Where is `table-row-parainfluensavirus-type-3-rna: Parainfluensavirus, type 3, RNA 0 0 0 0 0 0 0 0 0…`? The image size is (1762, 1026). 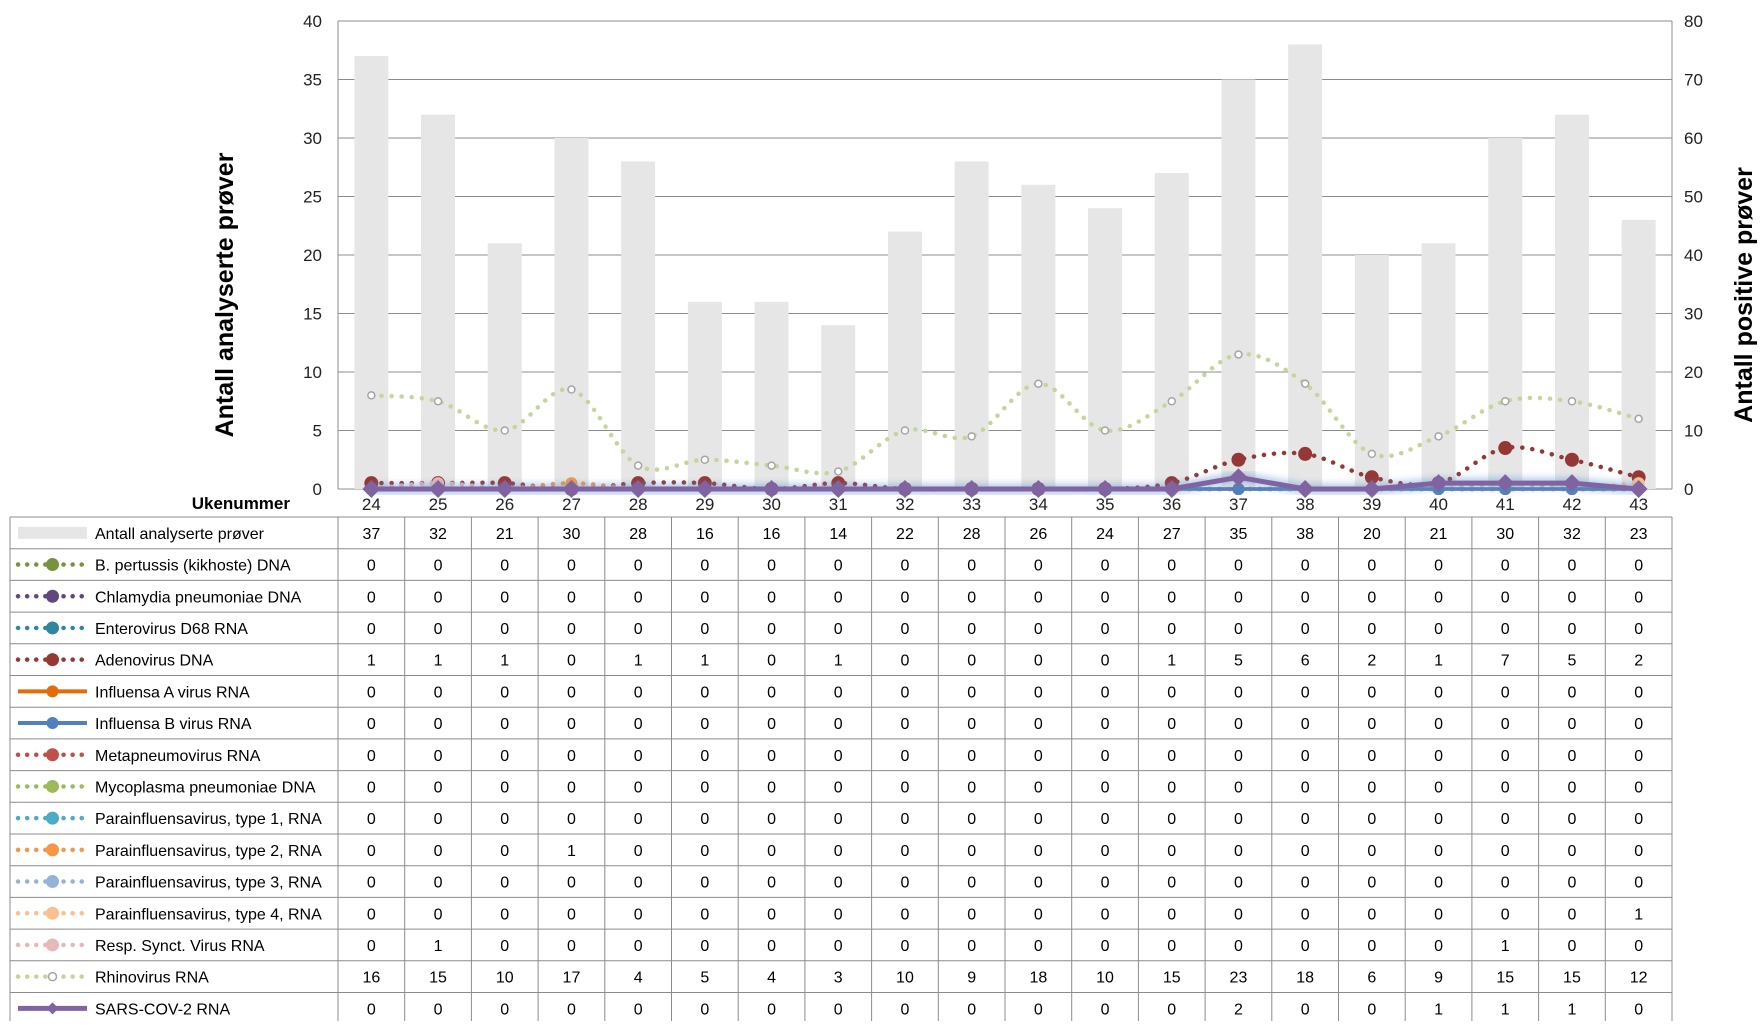
table-row-parainfluensavirus-type-3-rna: Parainfluensavirus, type 3, RNA 0 0 0 0 0 0 0 0 0… is located at coordinates (829, 883).